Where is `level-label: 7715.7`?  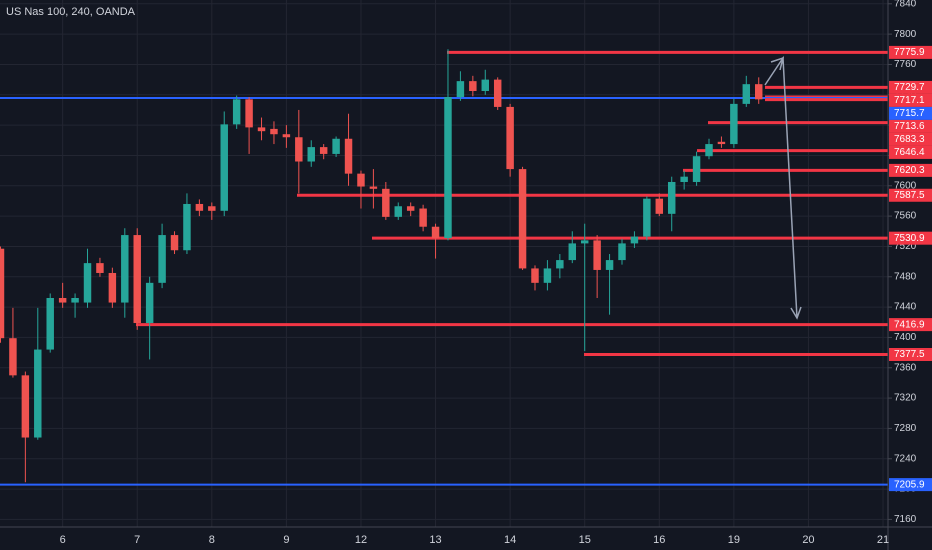 level-label: 7715.7 is located at coordinates (909, 113).